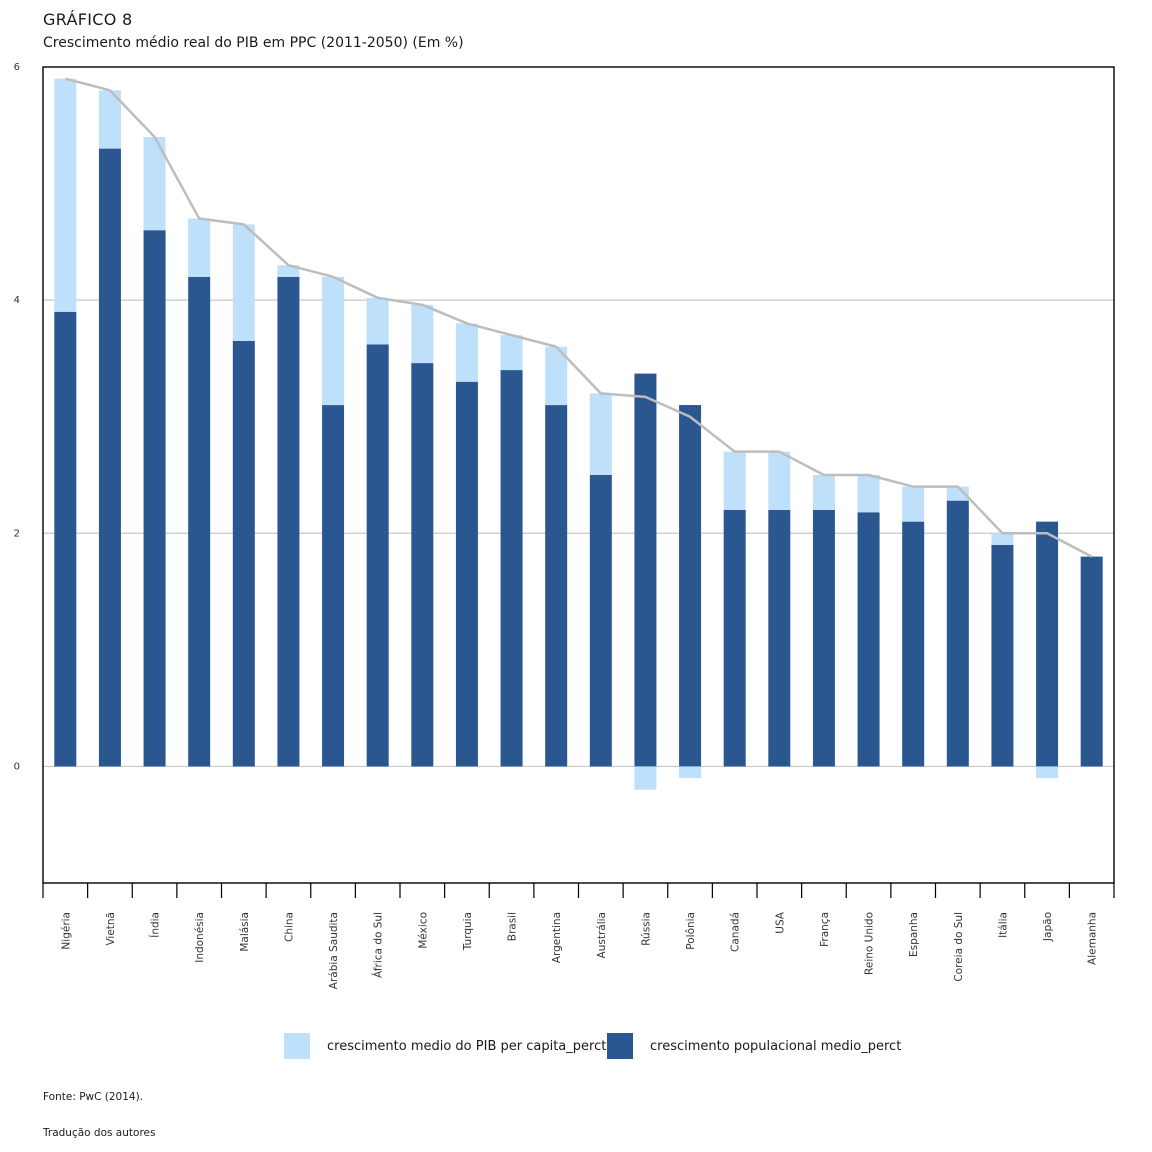  I want to click on y-tick-label-0: 0, so click(17, 766).